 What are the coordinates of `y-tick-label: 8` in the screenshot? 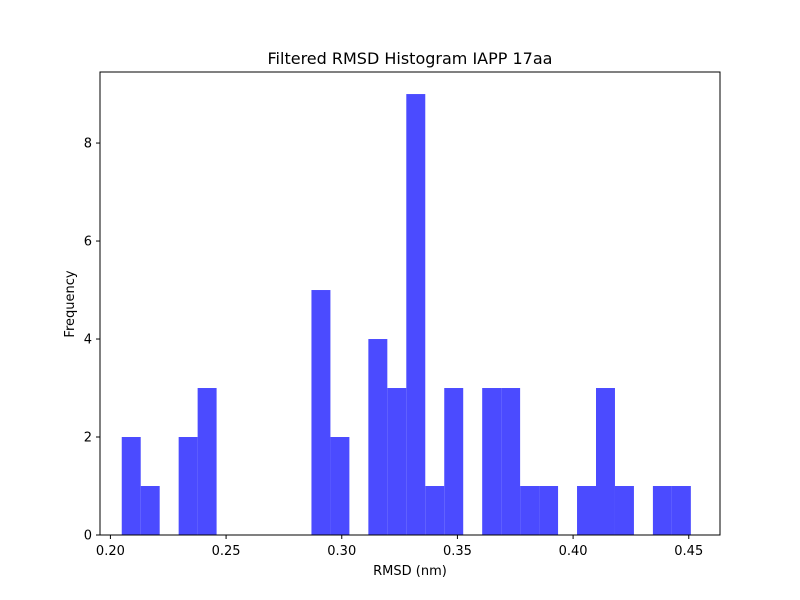 It's located at (88, 144).